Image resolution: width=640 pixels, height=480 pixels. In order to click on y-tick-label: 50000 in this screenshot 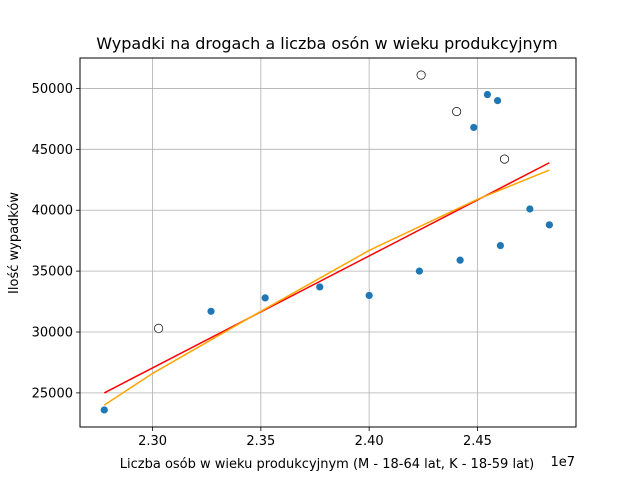, I will do `click(52, 89)`.